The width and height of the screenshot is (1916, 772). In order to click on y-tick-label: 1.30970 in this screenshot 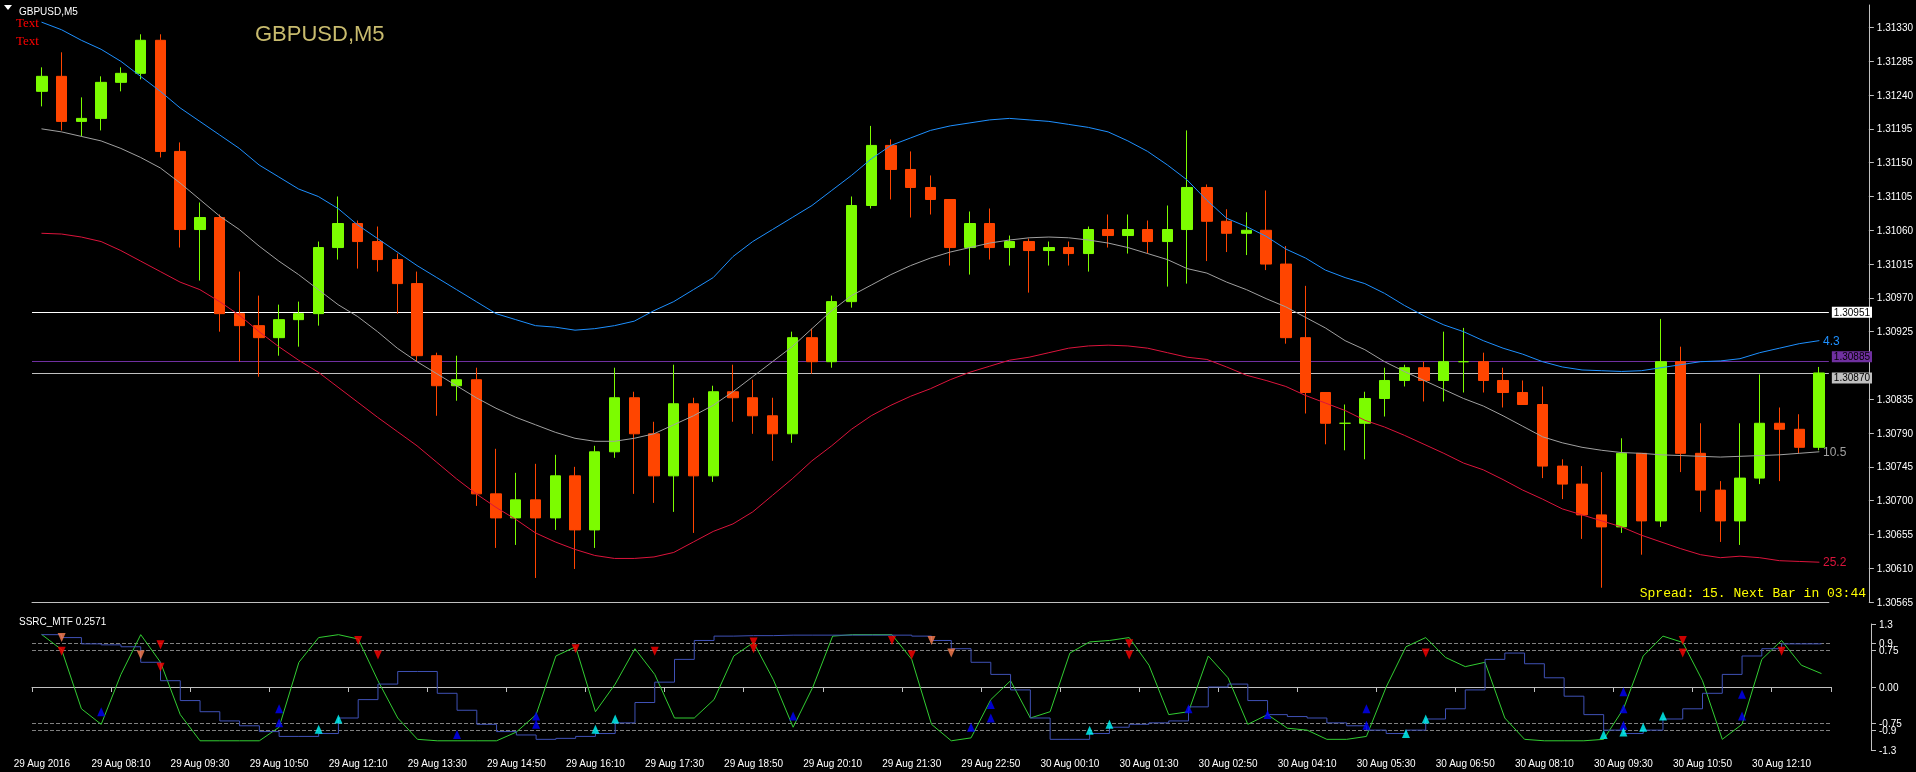, I will do `click(1895, 298)`.